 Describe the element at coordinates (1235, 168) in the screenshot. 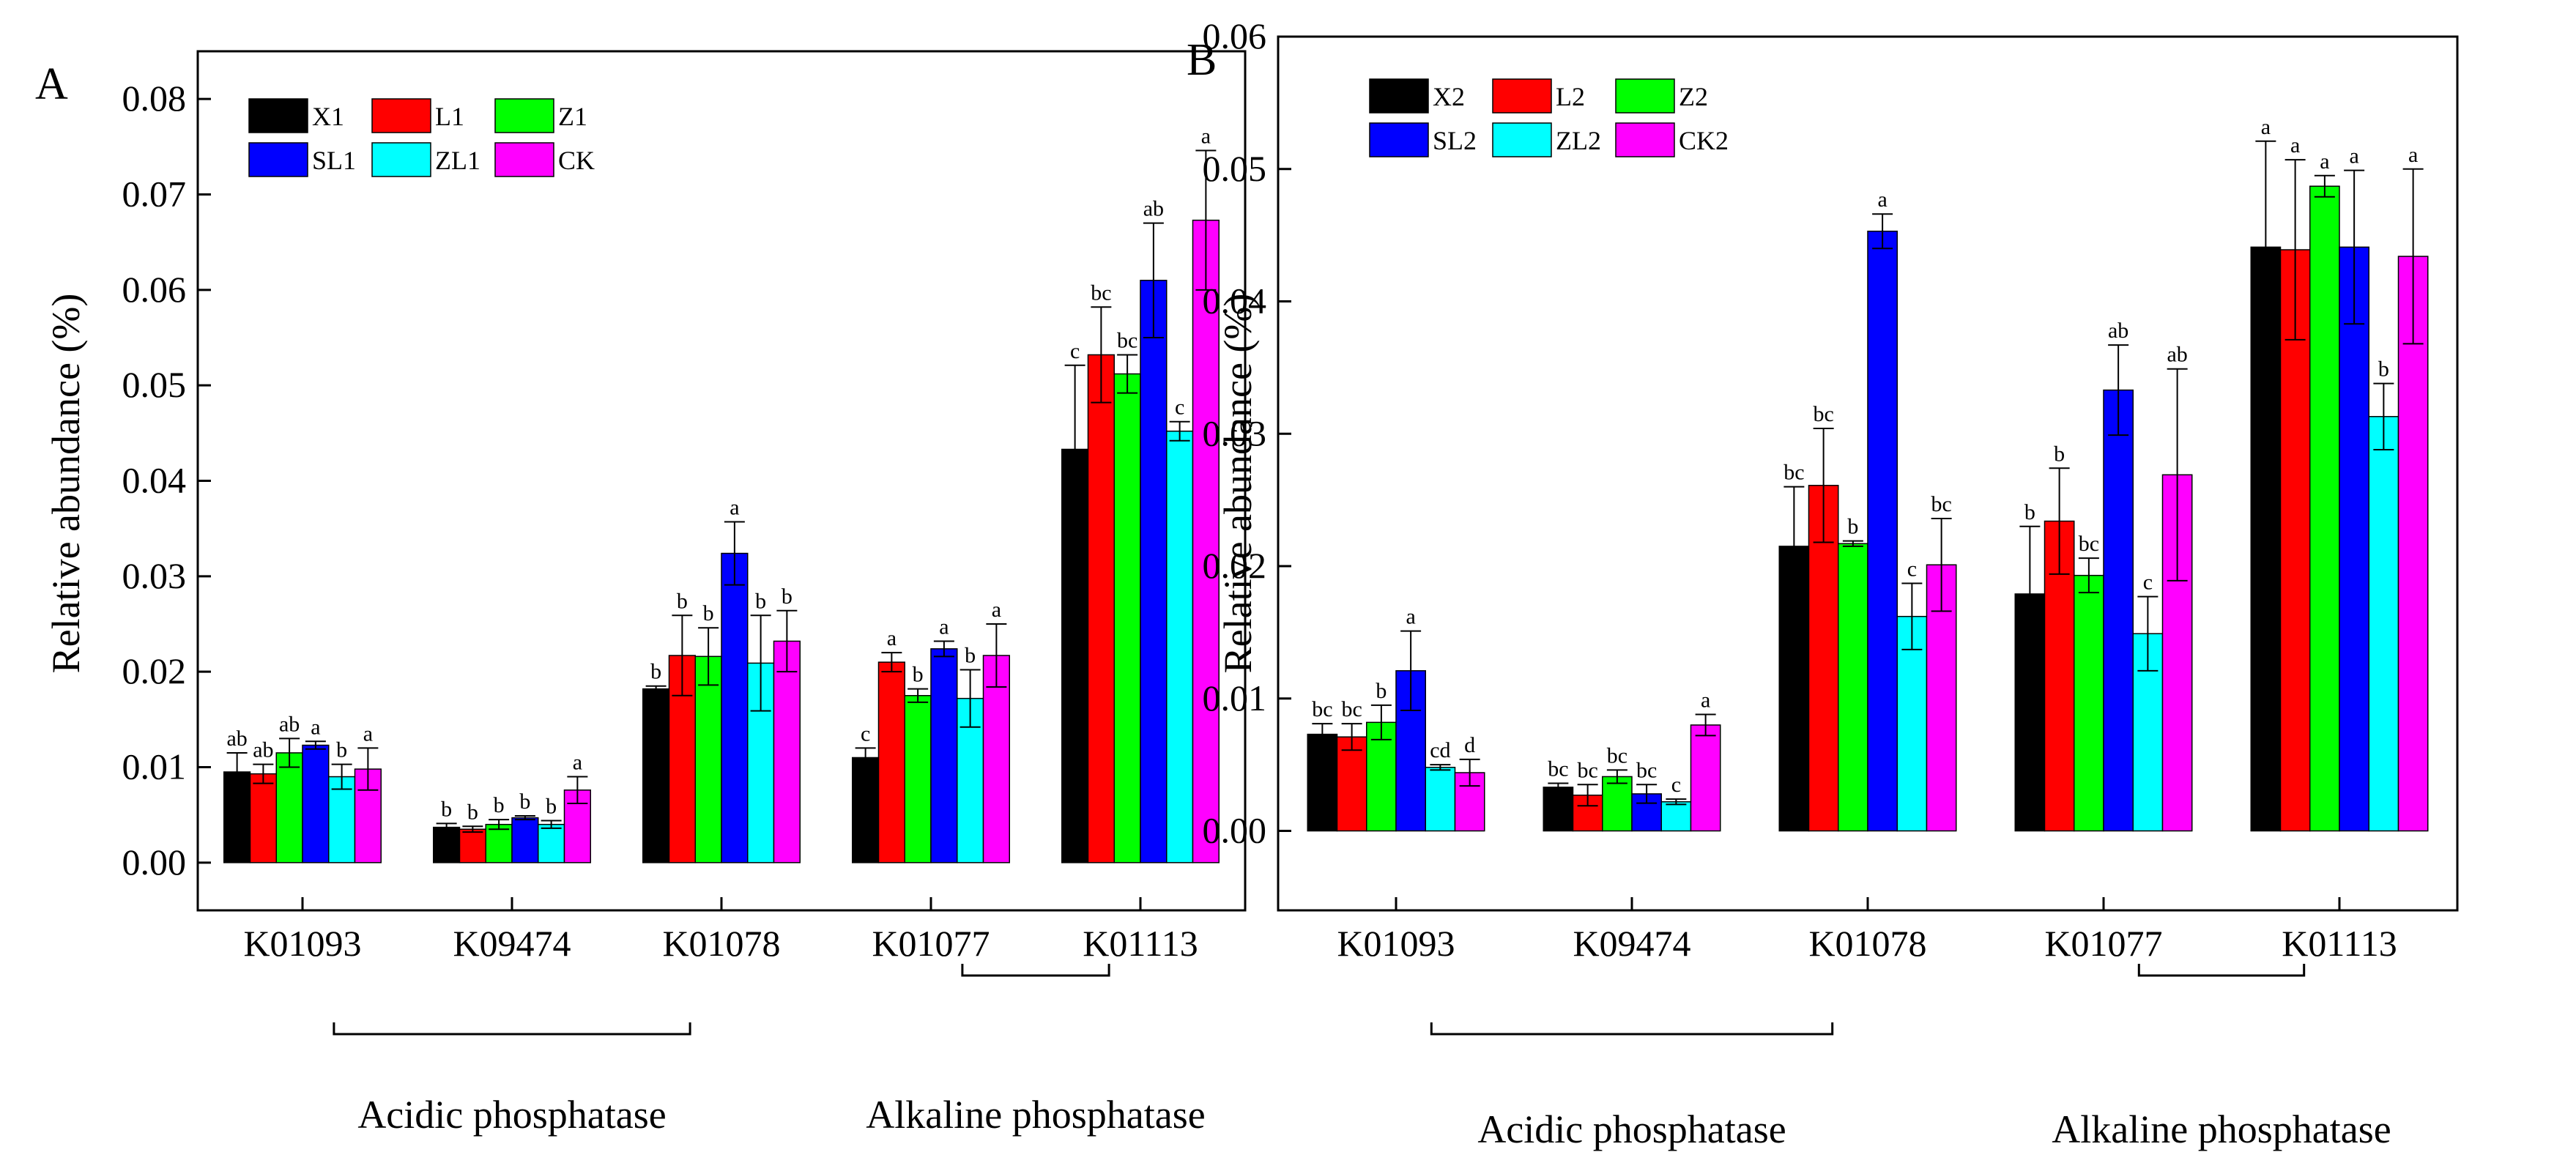

I see `y-tick-label: 0.05` at that location.